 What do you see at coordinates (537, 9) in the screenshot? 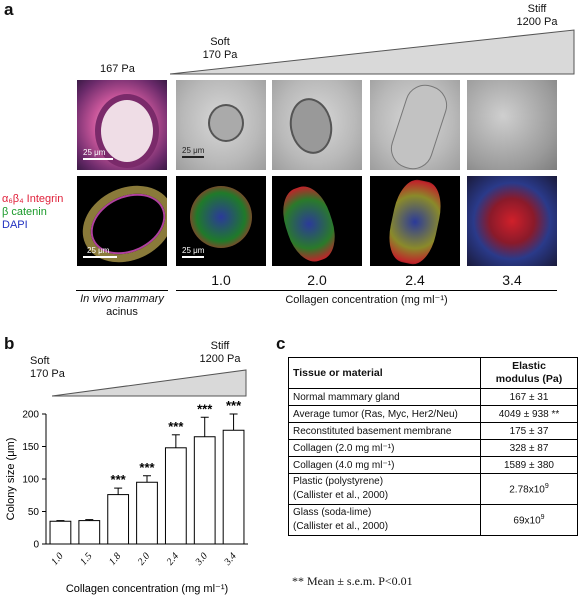
I see `stiff-label-a: Stiff` at bounding box center [537, 9].